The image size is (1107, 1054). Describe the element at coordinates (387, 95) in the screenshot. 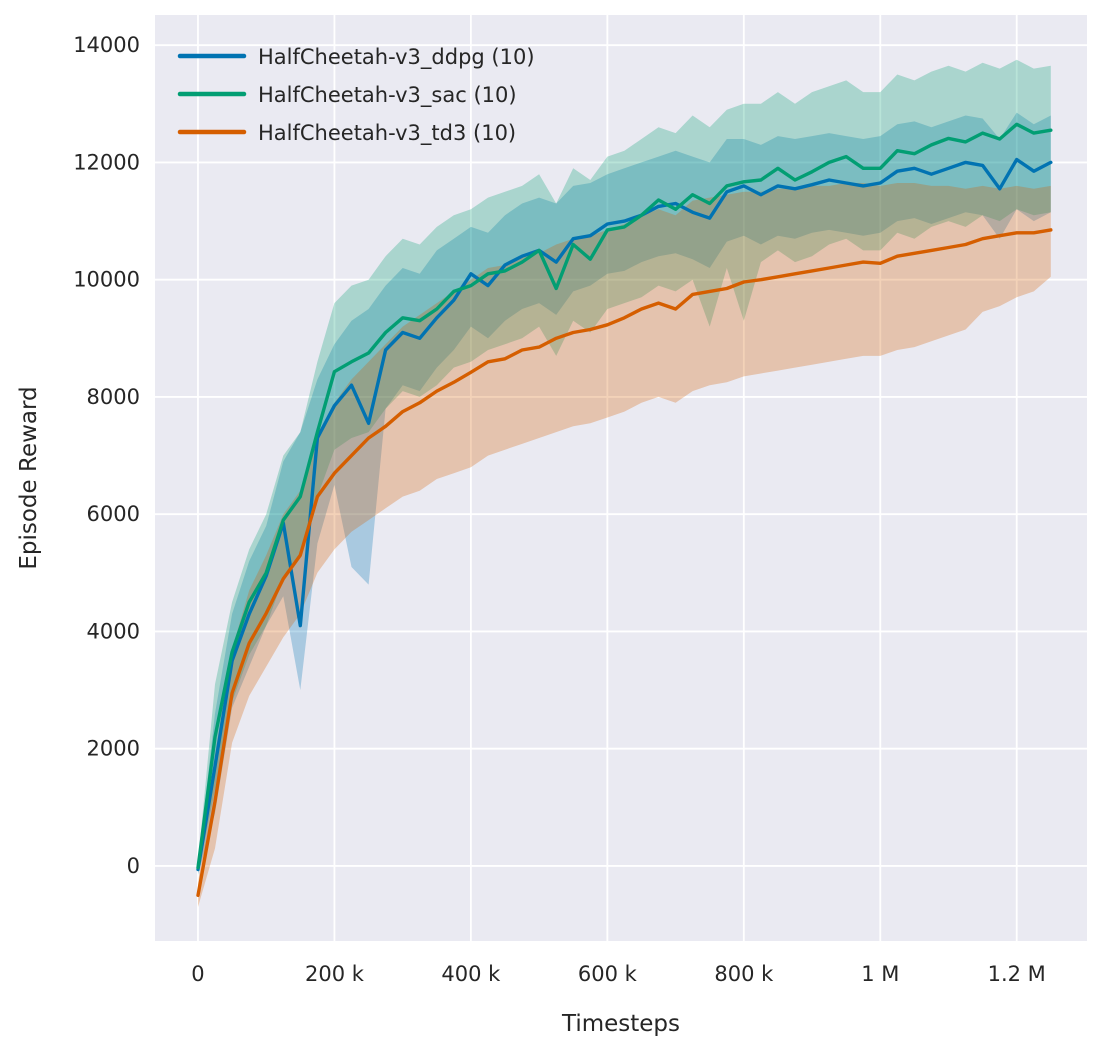

I see `legend-label-sac: HalfCheetah-v3_sac (10)` at that location.